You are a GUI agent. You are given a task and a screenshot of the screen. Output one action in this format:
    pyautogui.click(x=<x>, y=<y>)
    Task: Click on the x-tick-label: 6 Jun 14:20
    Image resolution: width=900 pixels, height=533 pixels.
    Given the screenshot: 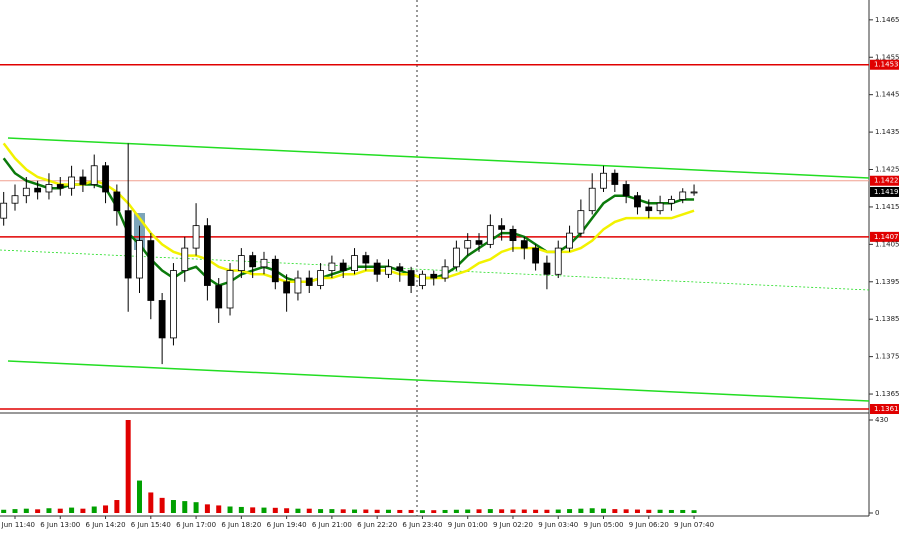 What is the action you would take?
    pyautogui.click(x=106, y=525)
    